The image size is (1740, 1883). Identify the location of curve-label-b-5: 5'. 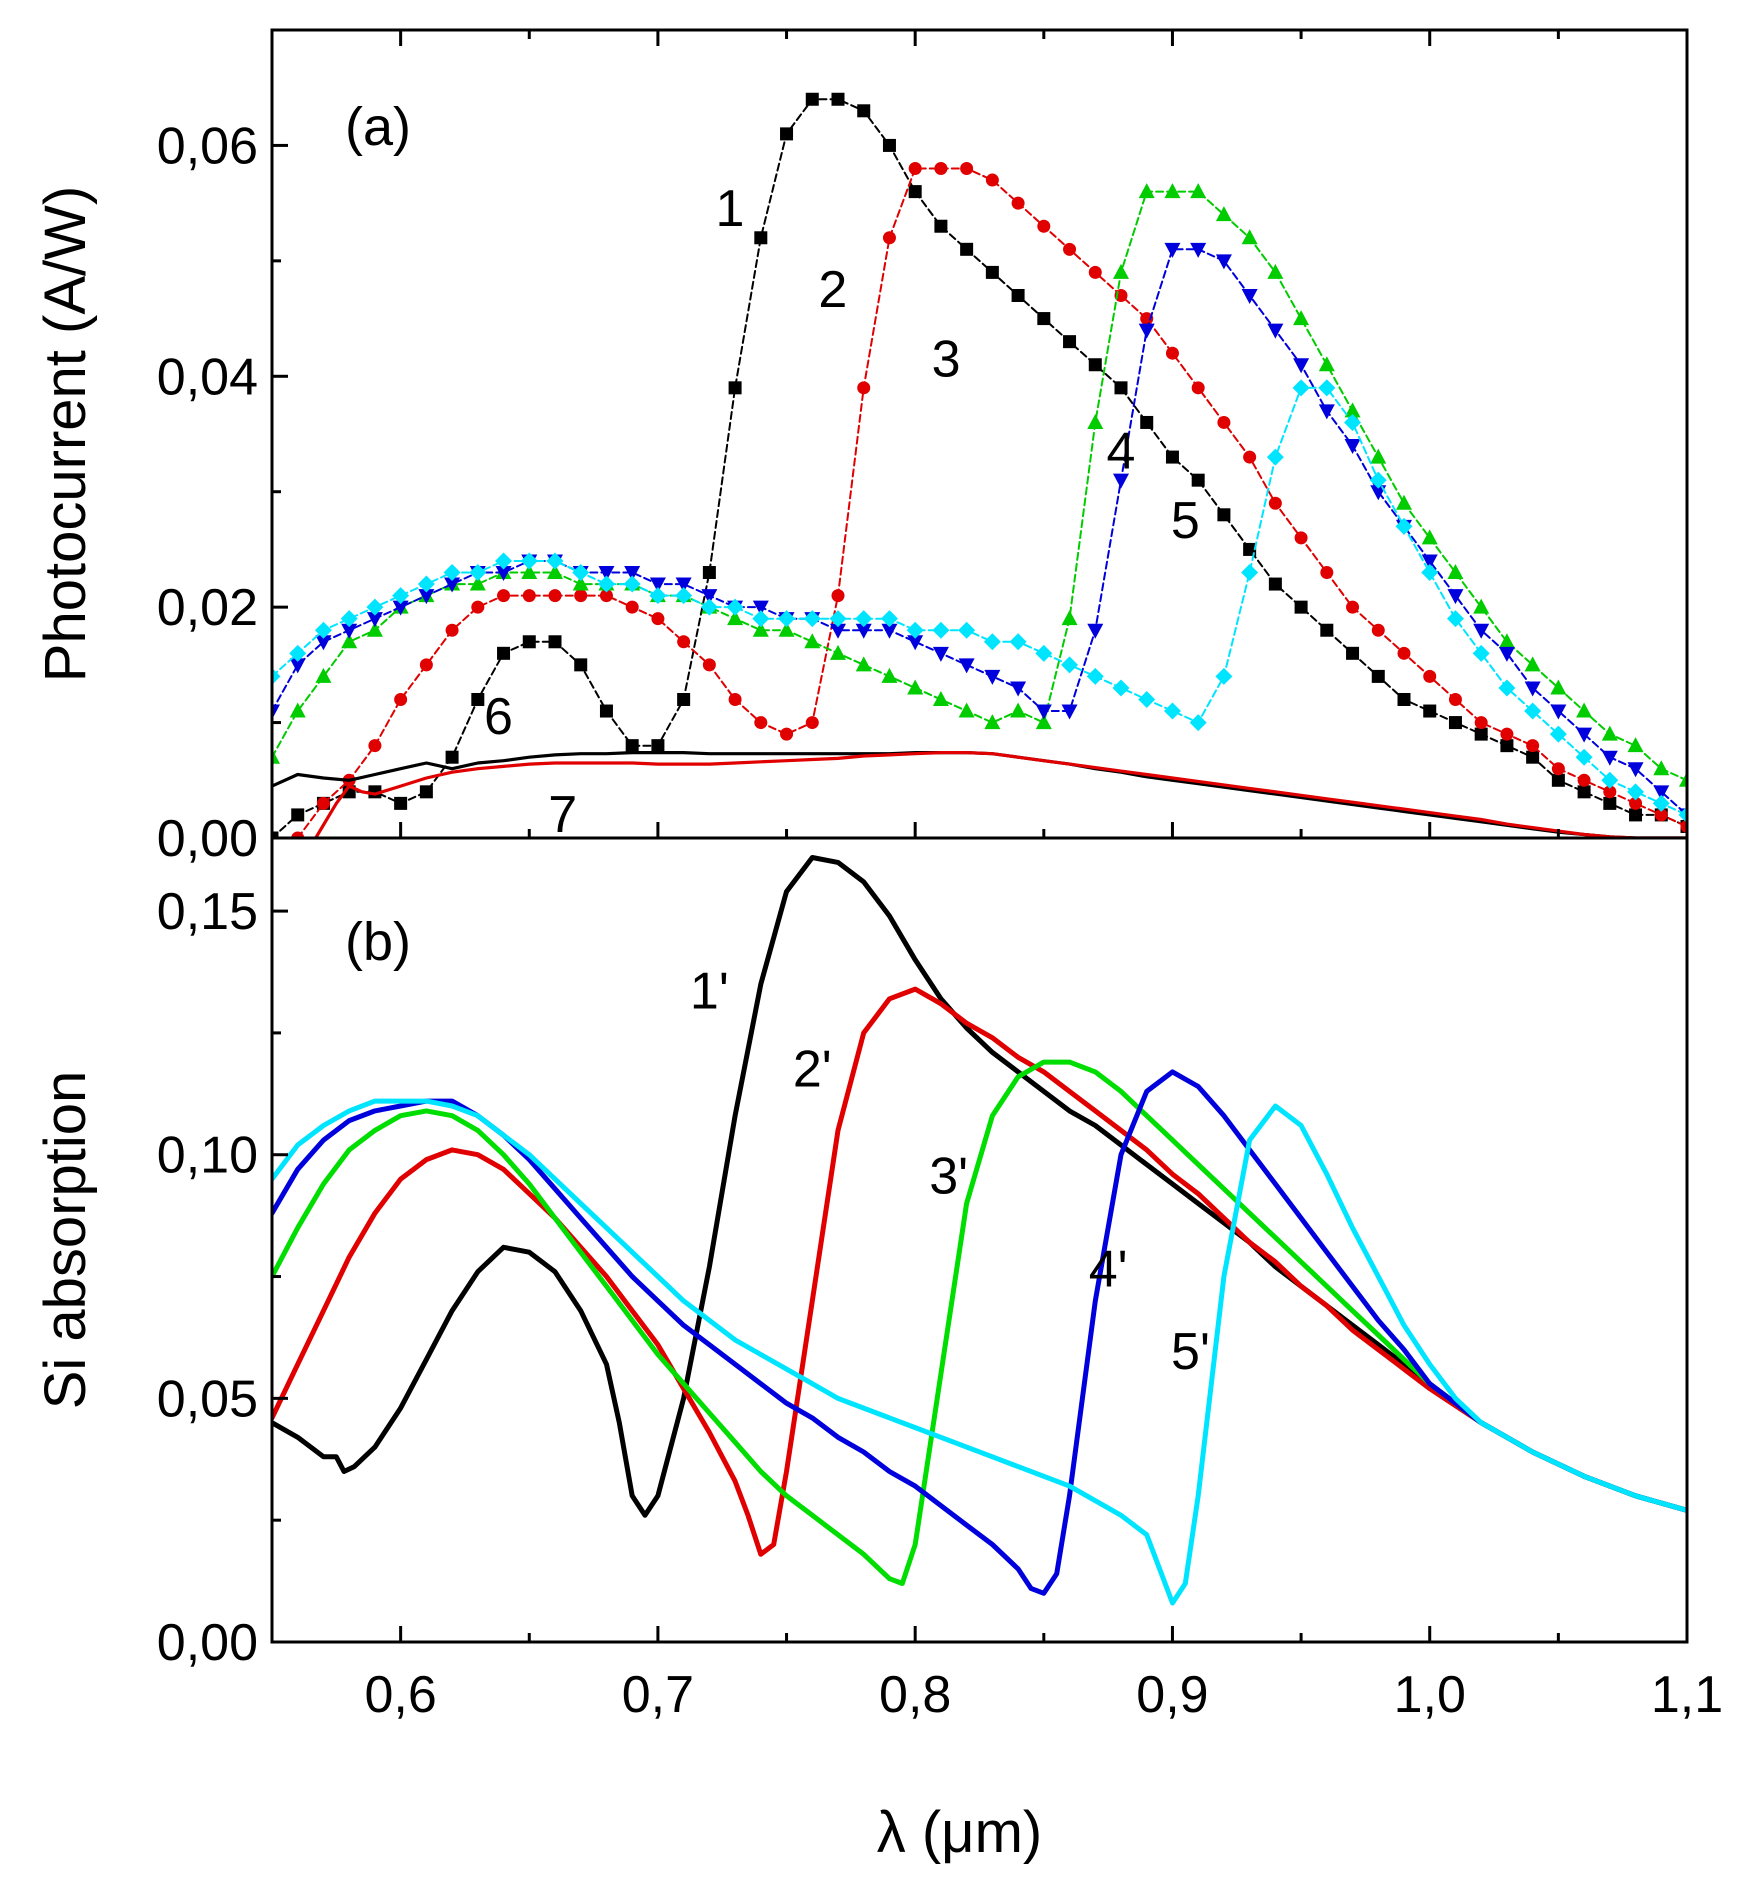
(1190, 1352).